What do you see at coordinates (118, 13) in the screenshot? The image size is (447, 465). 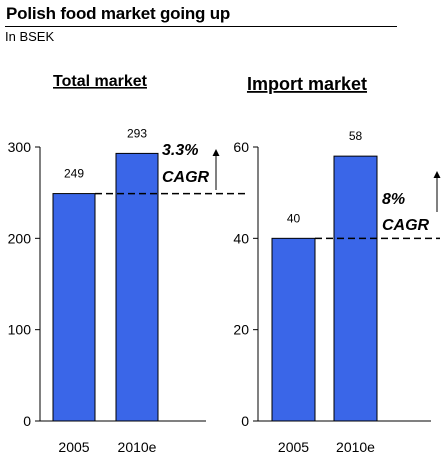 I see `page-title: Polish food market going up` at bounding box center [118, 13].